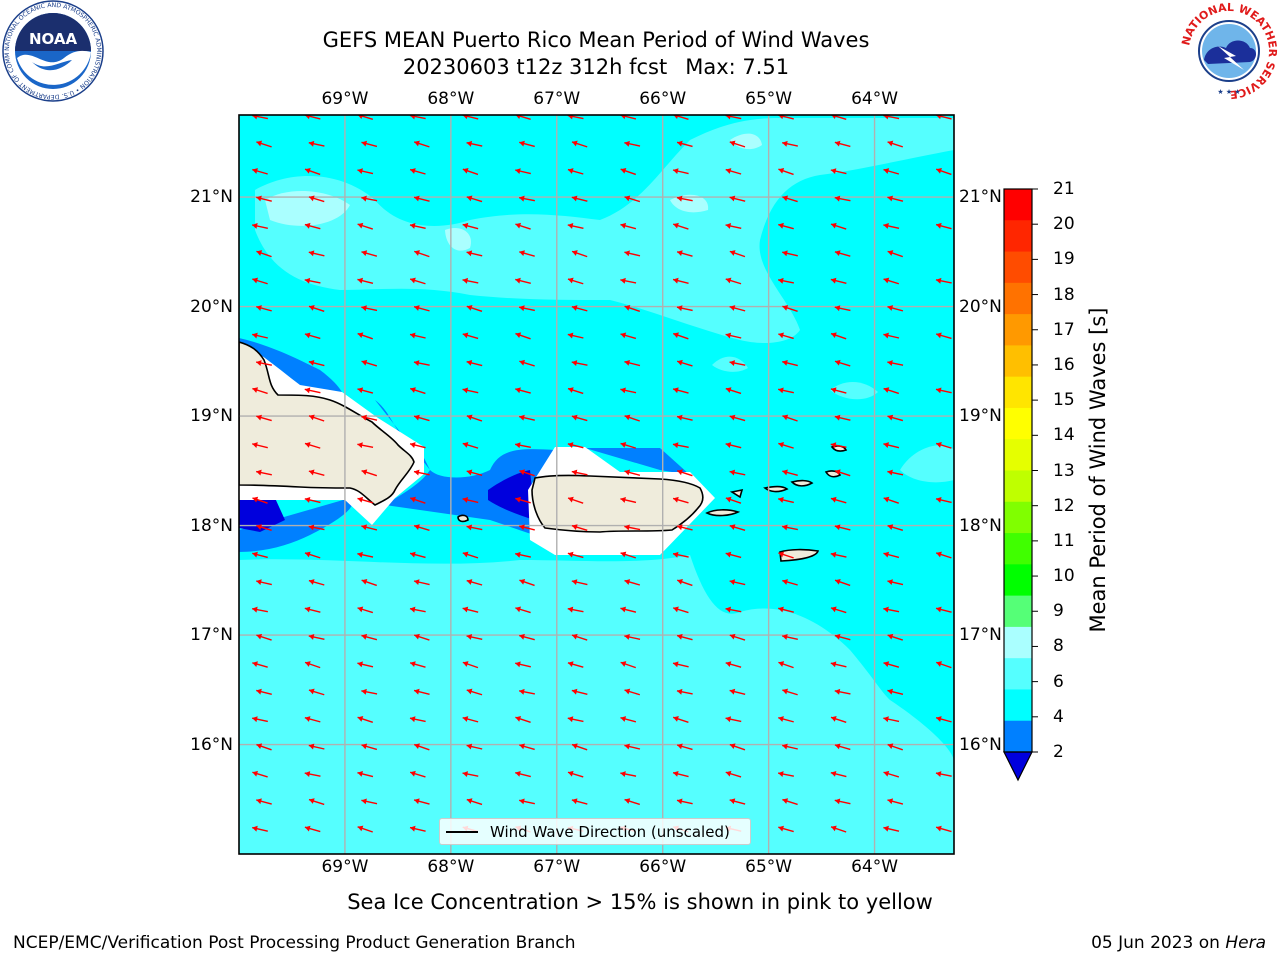  Describe the element at coordinates (1064, 576) in the screenshot. I see `colorbar-tick-label: 10` at that location.